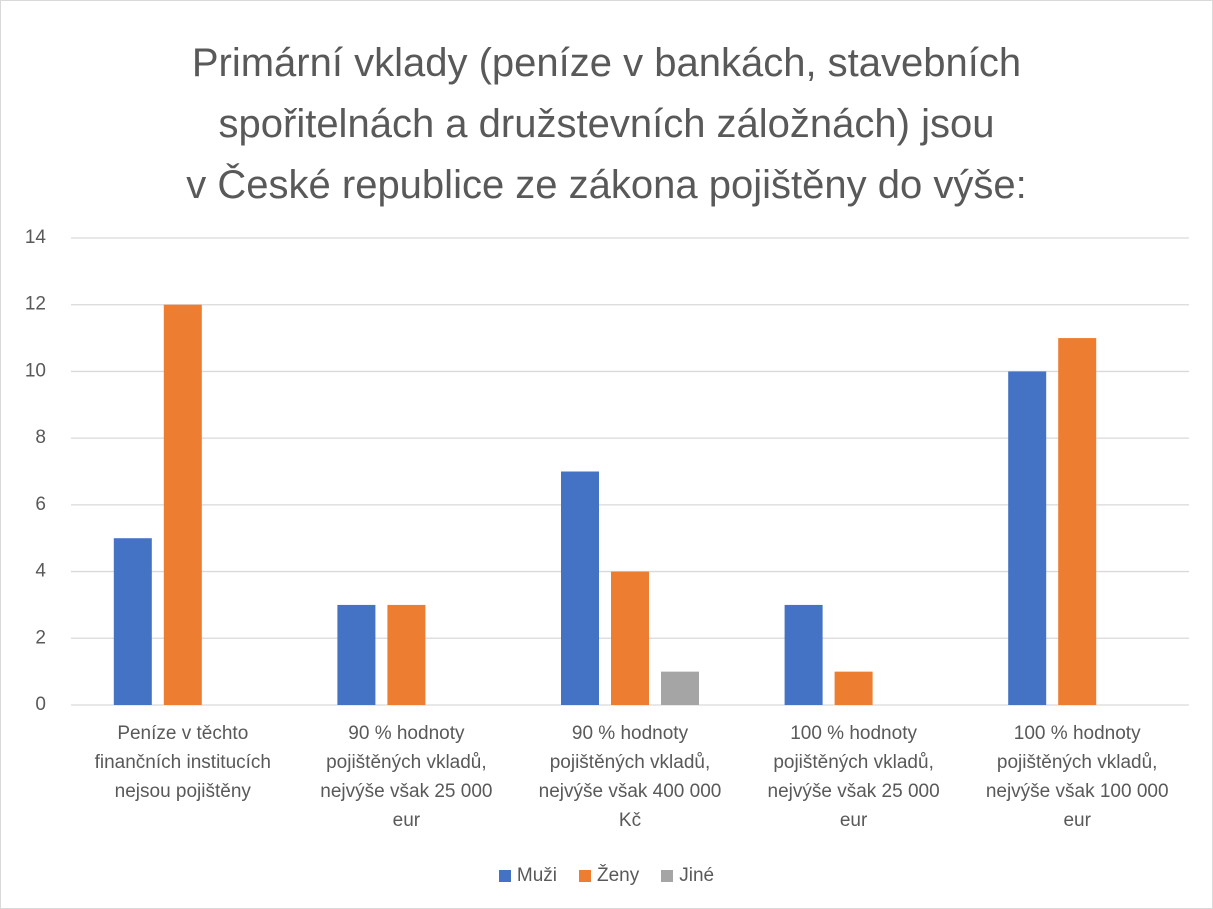 This screenshot has height=909, width=1213. Describe the element at coordinates (618, 875) in the screenshot. I see `legend-label: Ženy` at that location.